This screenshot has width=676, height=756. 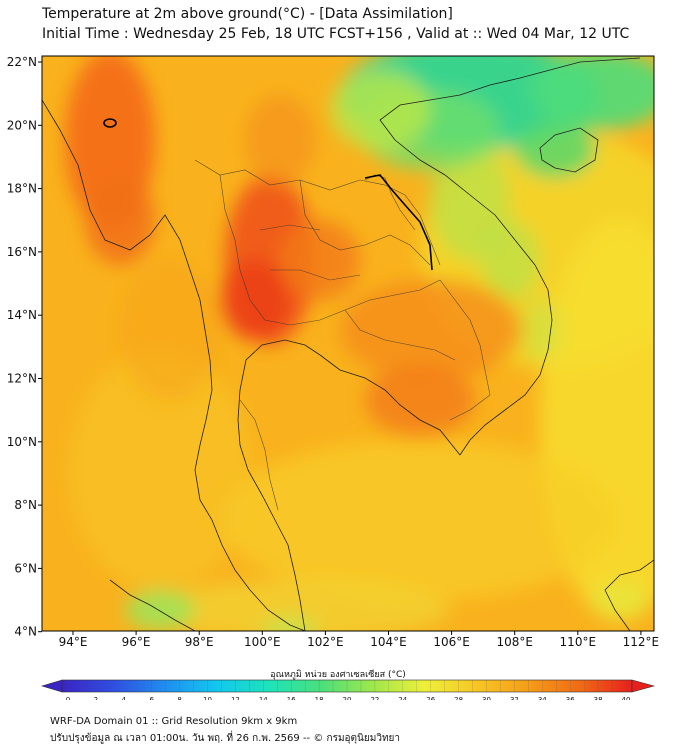 I want to click on colorbar-tick-label: 4, so click(x=124, y=698).